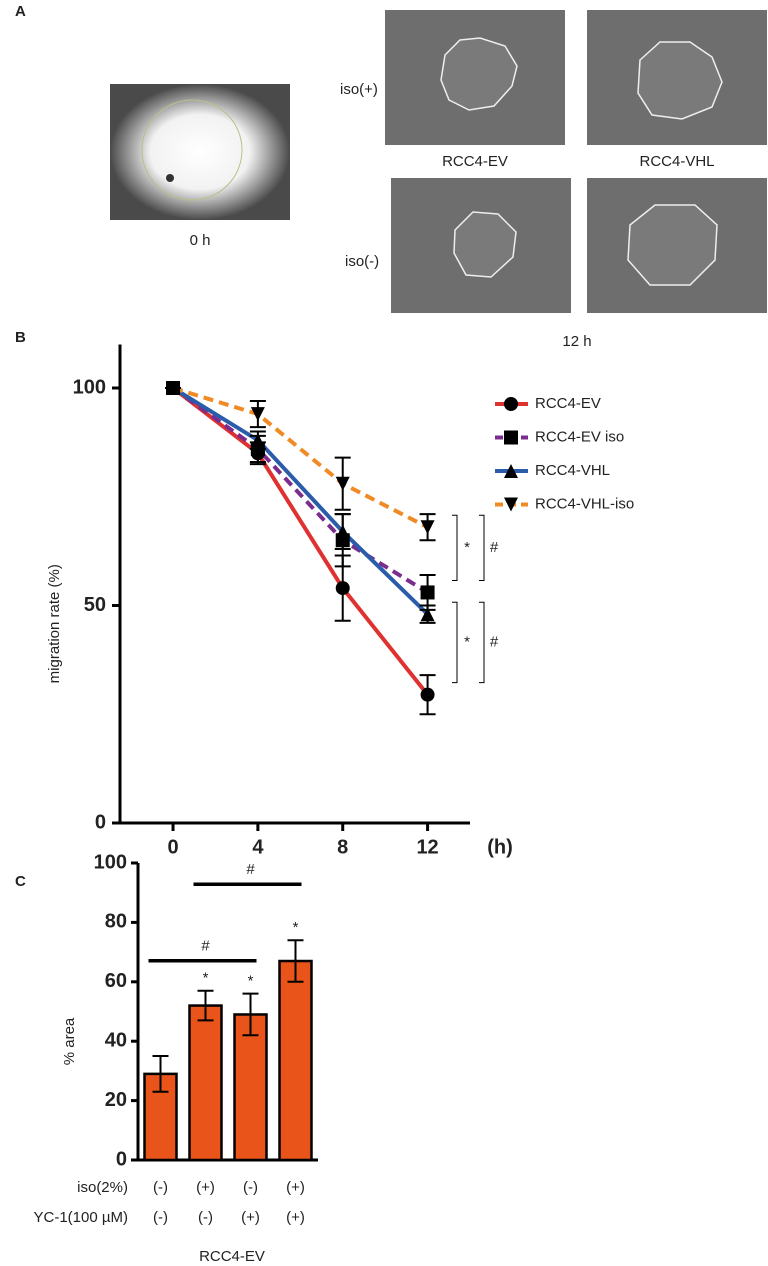 Image resolution: width=768 pixels, height=1266 pixels. What do you see at coordinates (20, 337) in the screenshot?
I see `panel-label: B` at bounding box center [20, 337].